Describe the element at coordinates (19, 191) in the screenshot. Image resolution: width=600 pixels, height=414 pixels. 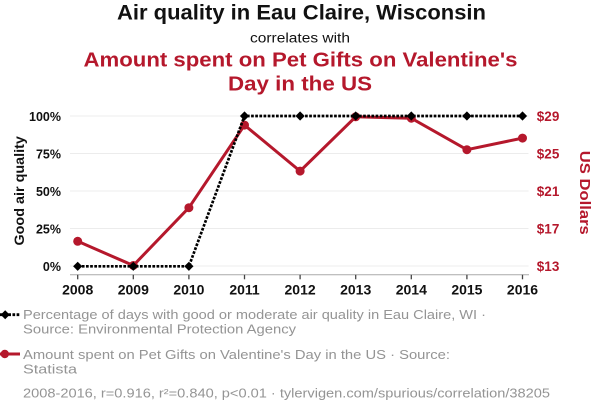
I see `svg-text: Good air quality` at that location.